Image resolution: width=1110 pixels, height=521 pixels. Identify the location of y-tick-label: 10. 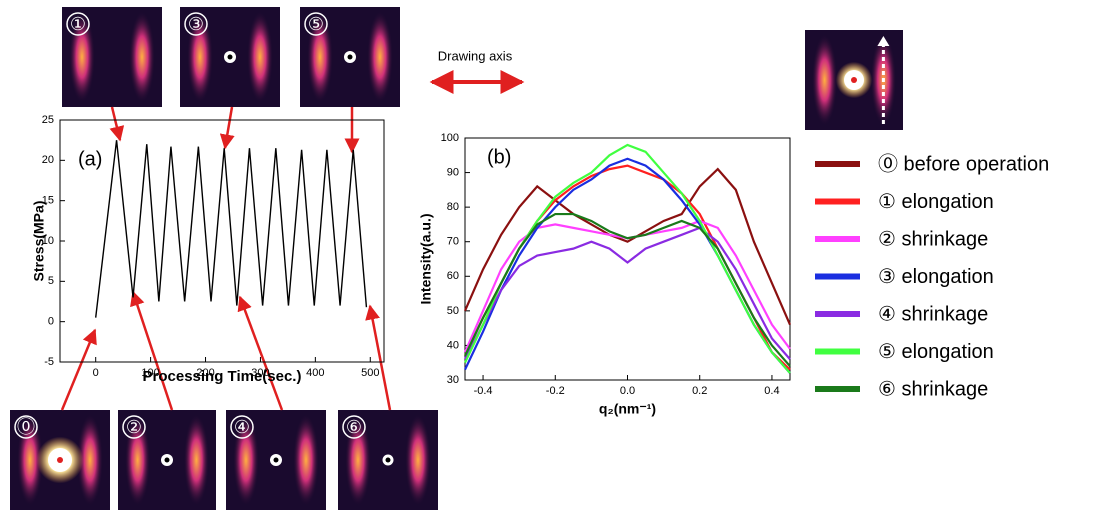
(48, 241).